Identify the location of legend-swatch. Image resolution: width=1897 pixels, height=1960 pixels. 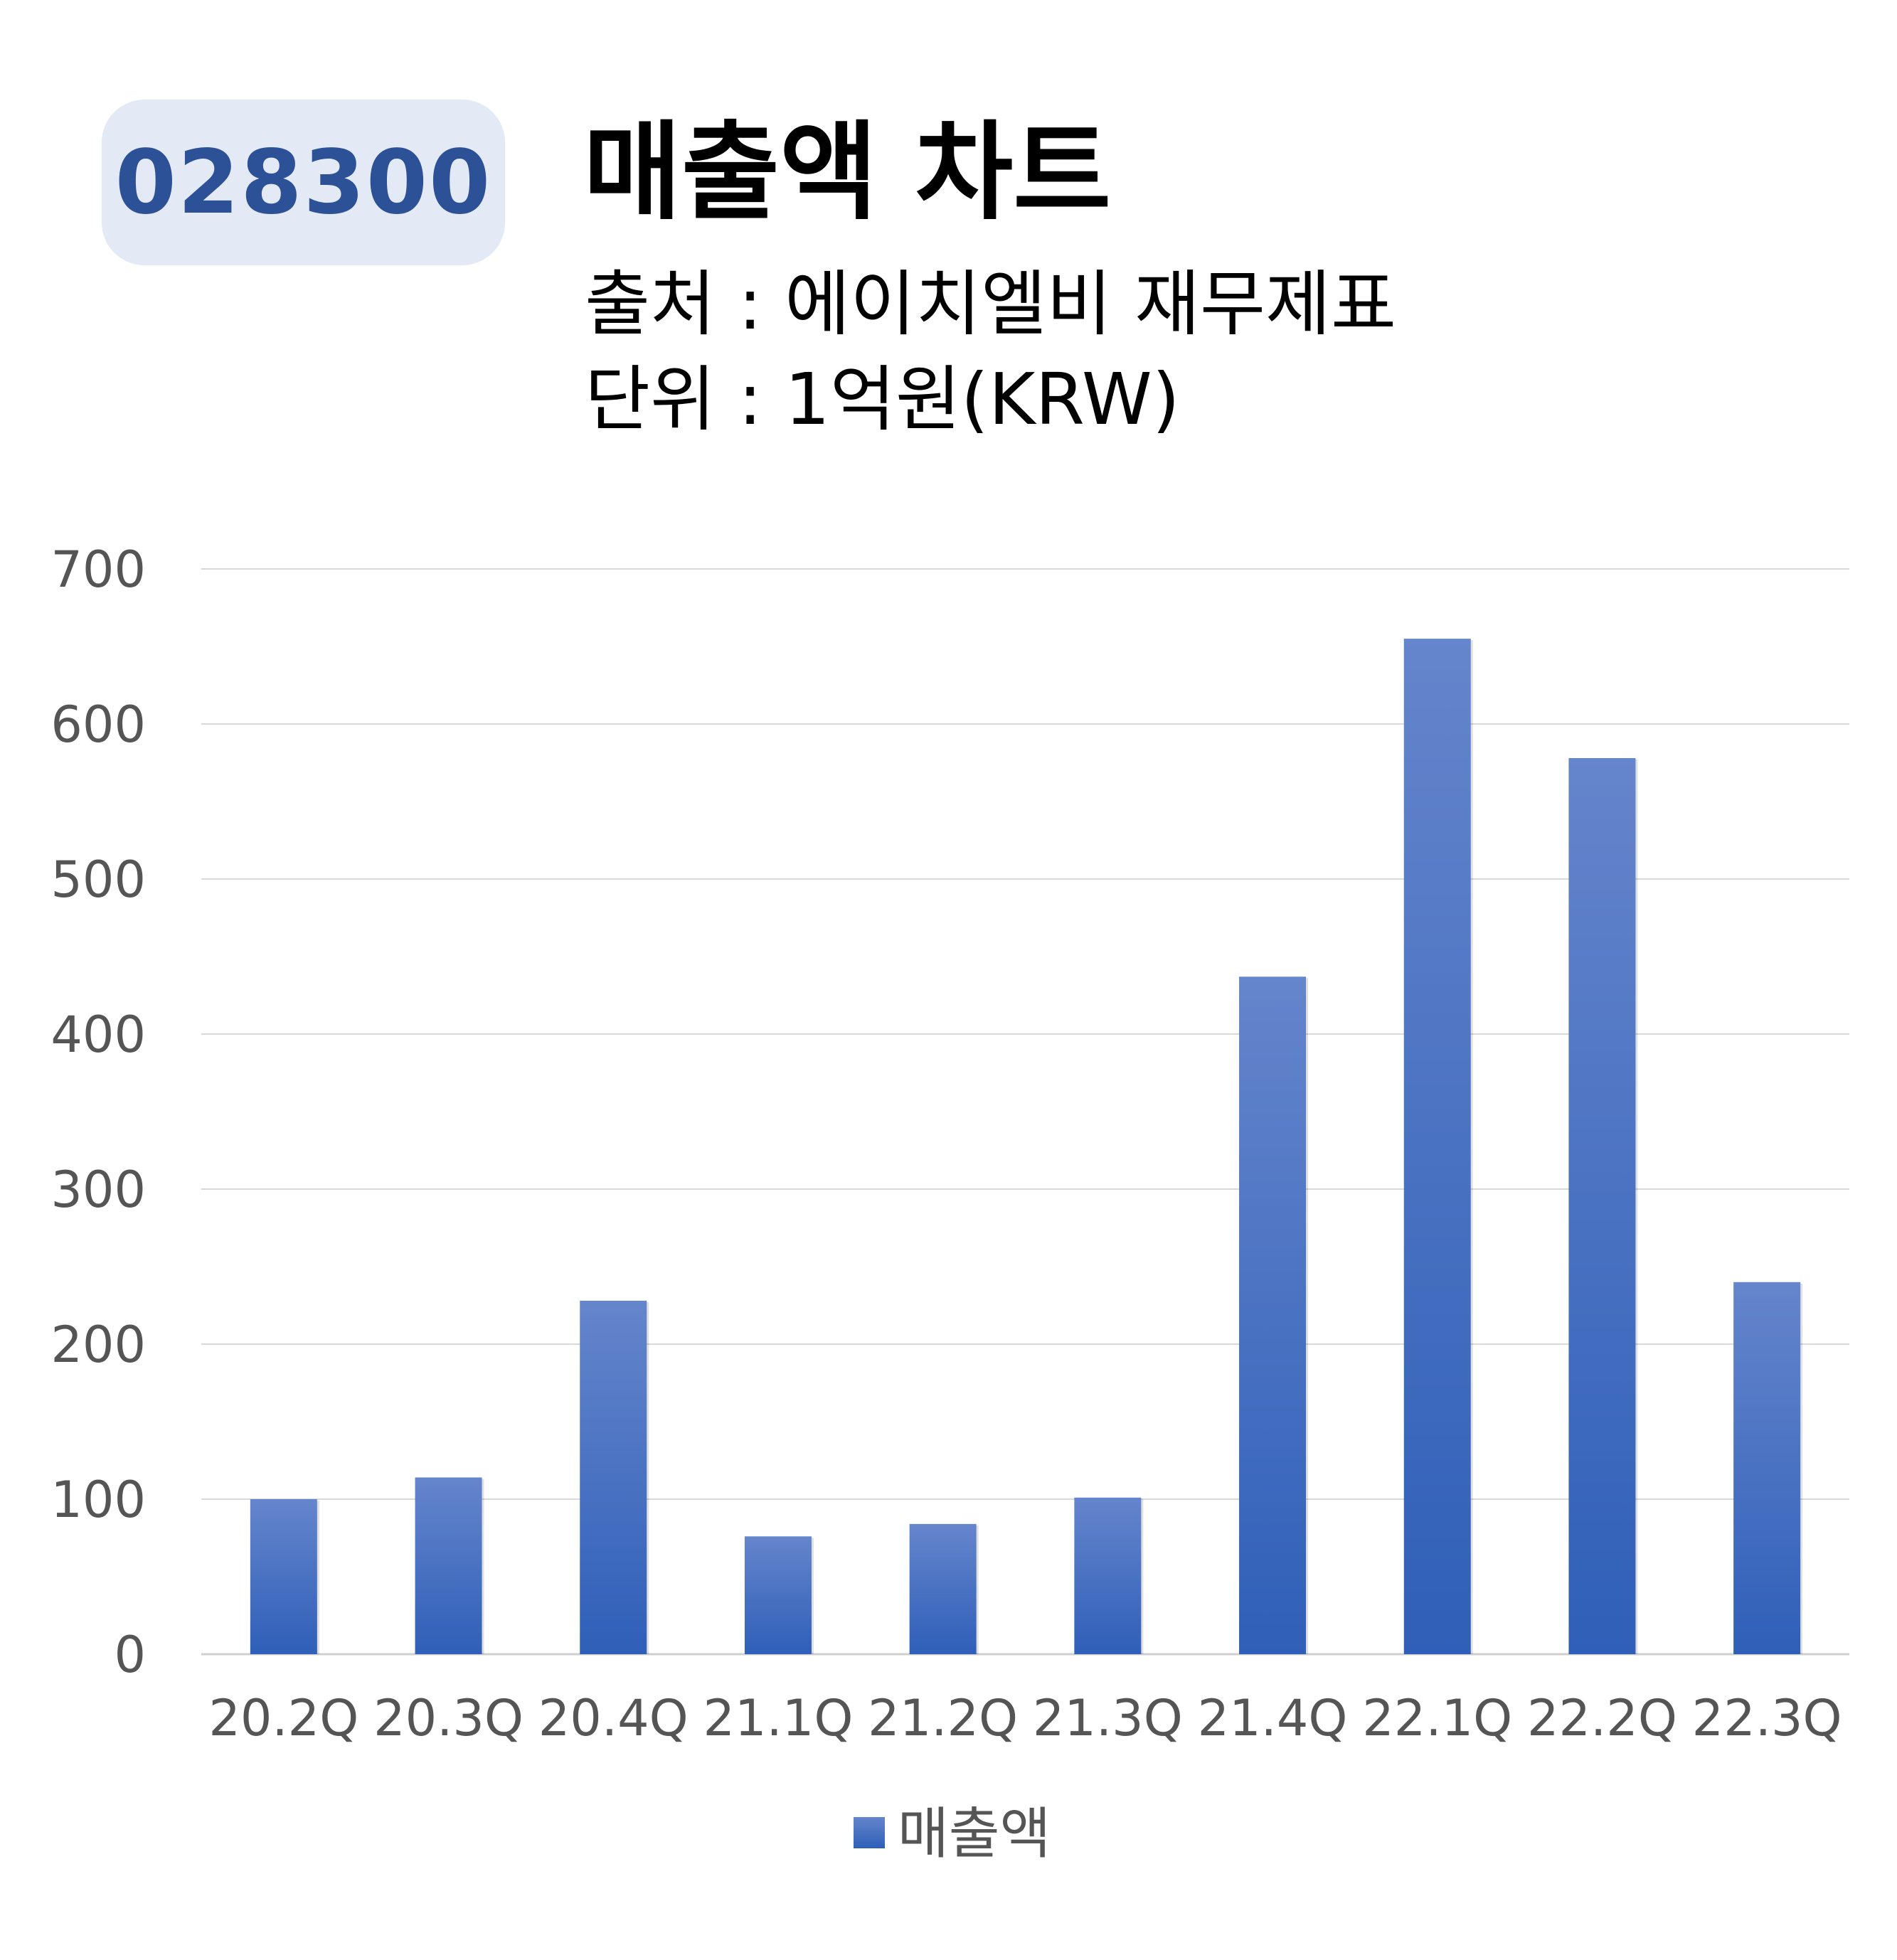
(870, 1832).